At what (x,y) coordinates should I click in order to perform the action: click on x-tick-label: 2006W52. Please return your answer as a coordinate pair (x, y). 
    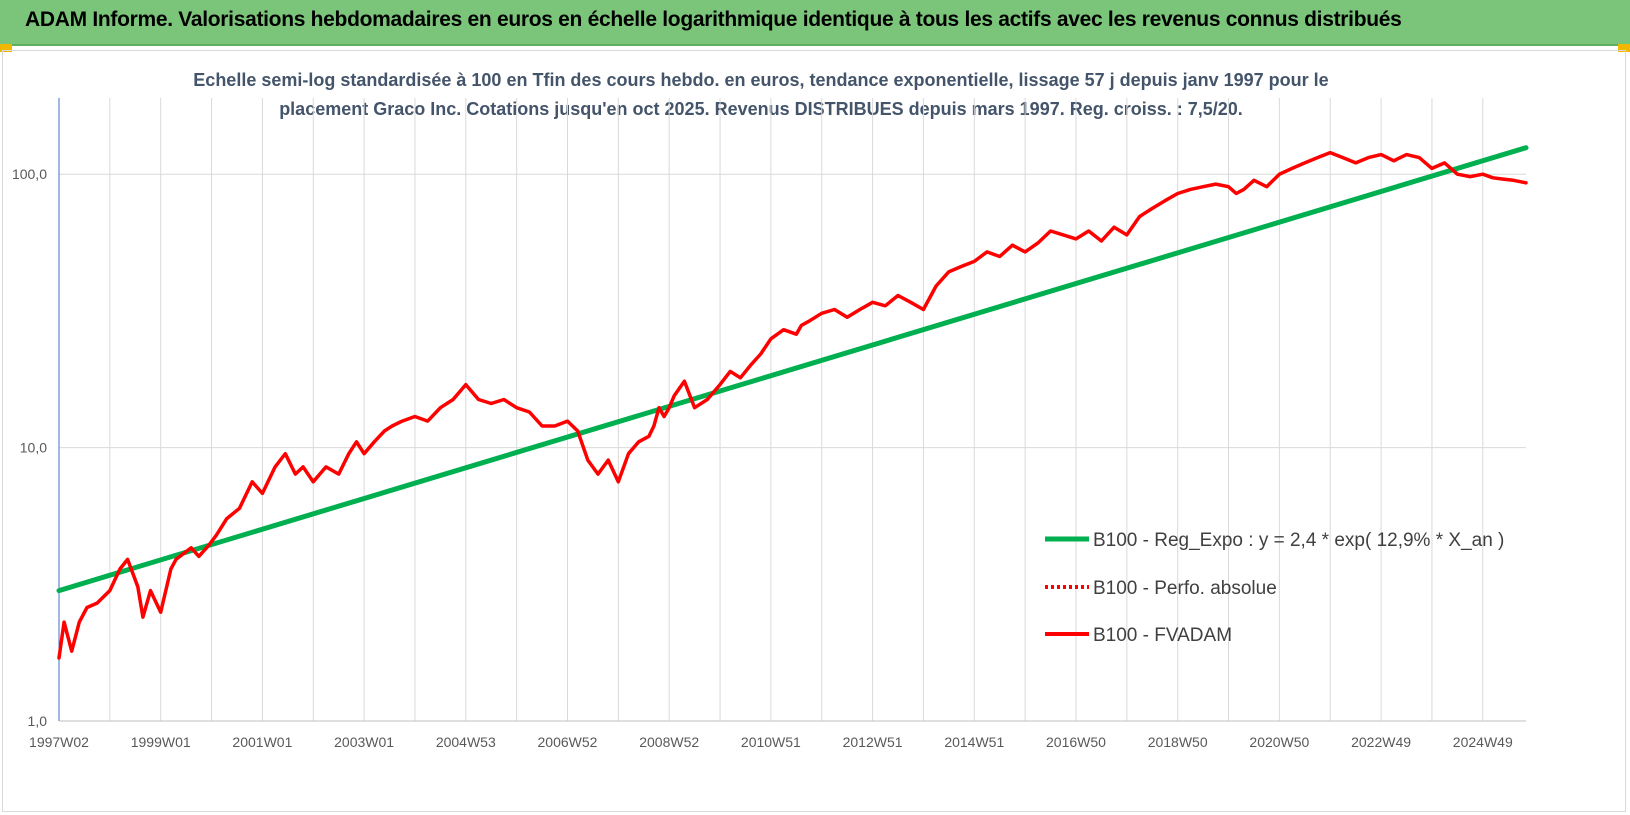
    Looking at the image, I should click on (568, 742).